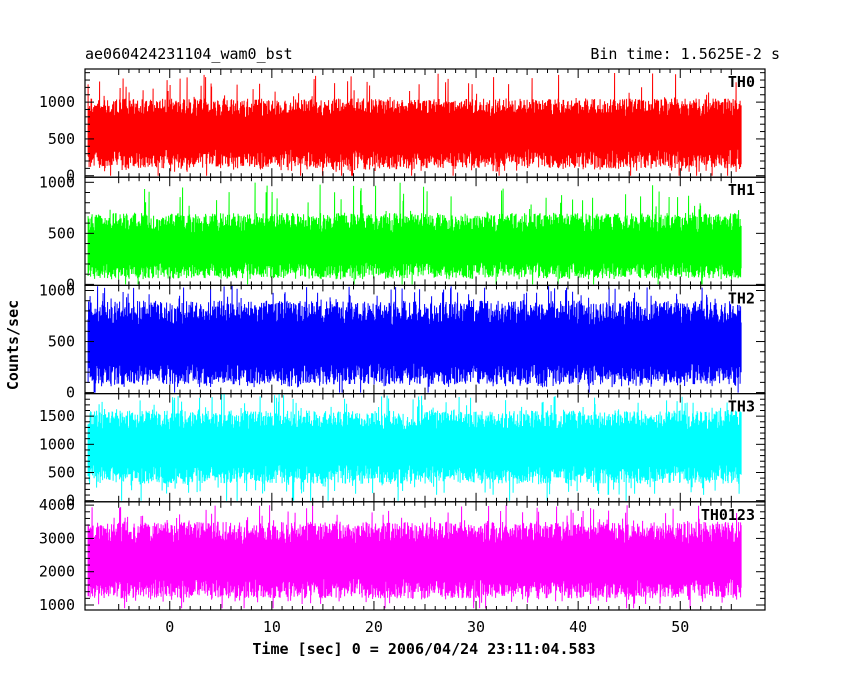 The width and height of the screenshot is (850, 680). Describe the element at coordinates (414, 447) in the screenshot. I see `series-line-th3` at that location.